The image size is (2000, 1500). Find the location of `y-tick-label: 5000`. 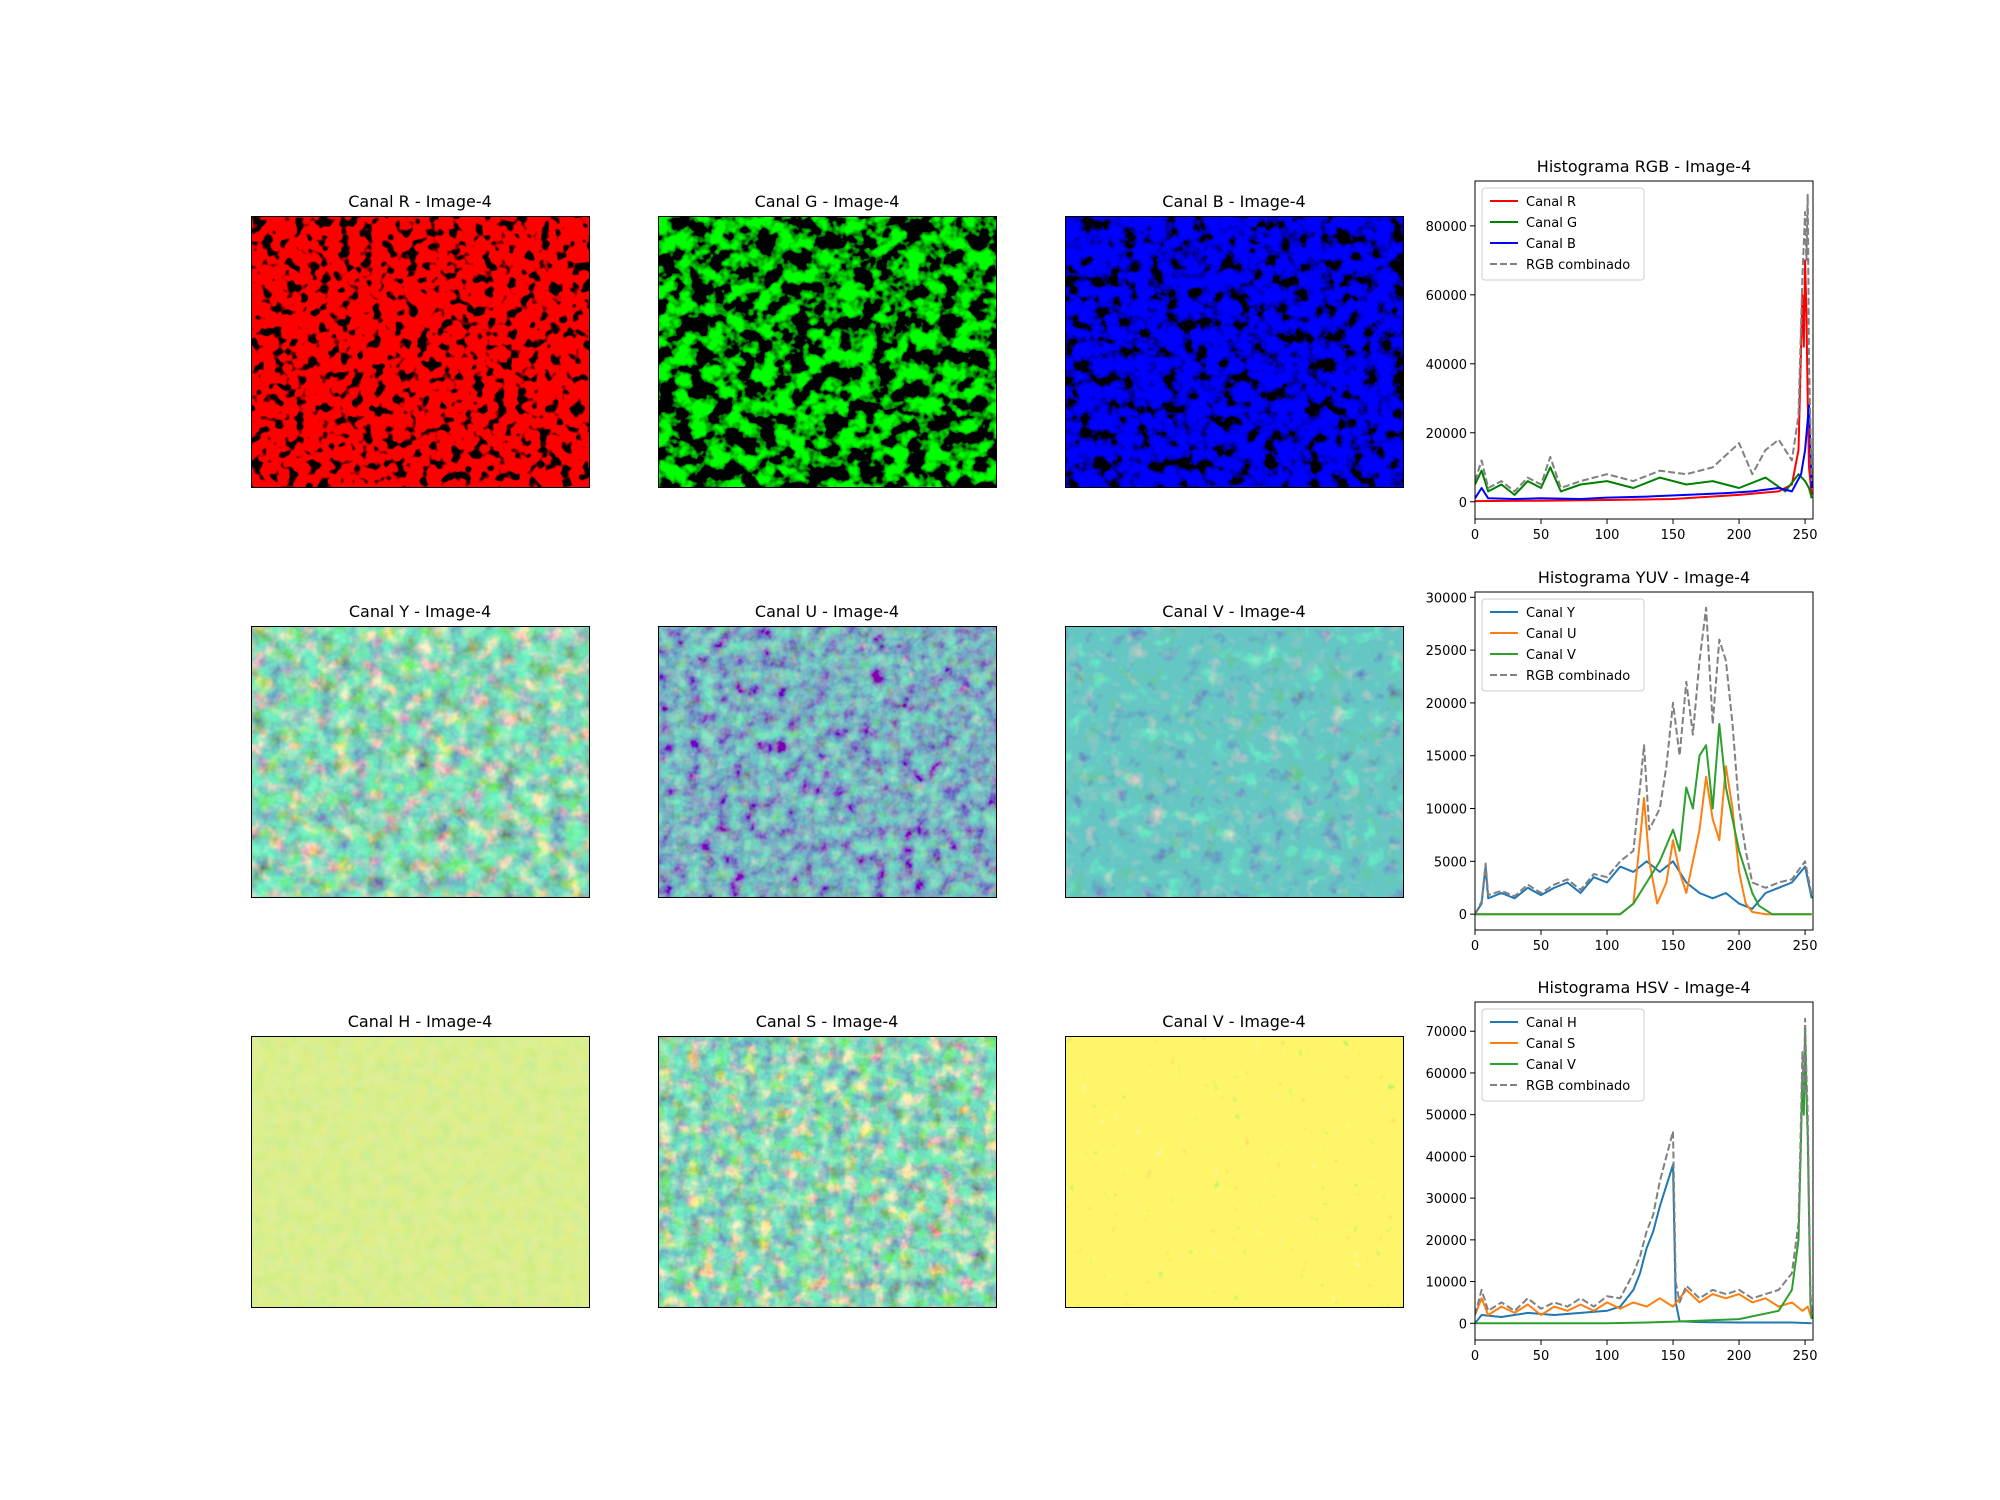

y-tick-label: 5000 is located at coordinates (1450, 862).